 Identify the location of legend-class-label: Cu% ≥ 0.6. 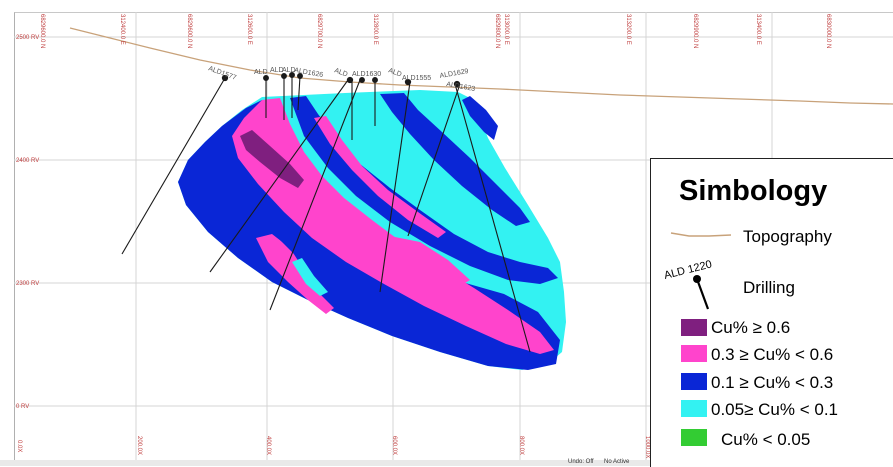
(751, 327).